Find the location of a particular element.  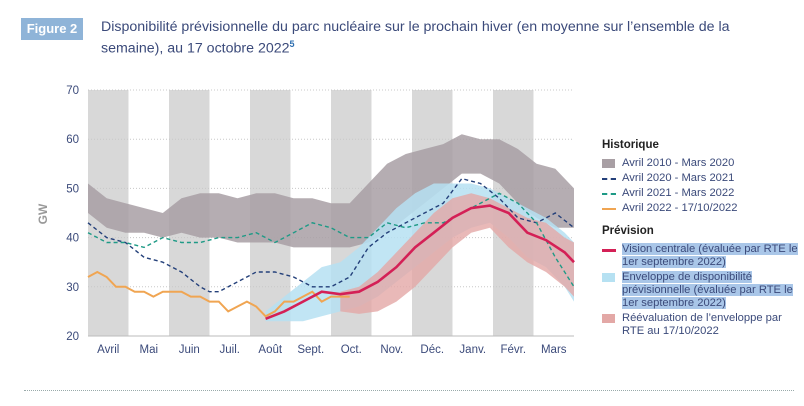

x-tick-label: Juin is located at coordinates (189, 350).